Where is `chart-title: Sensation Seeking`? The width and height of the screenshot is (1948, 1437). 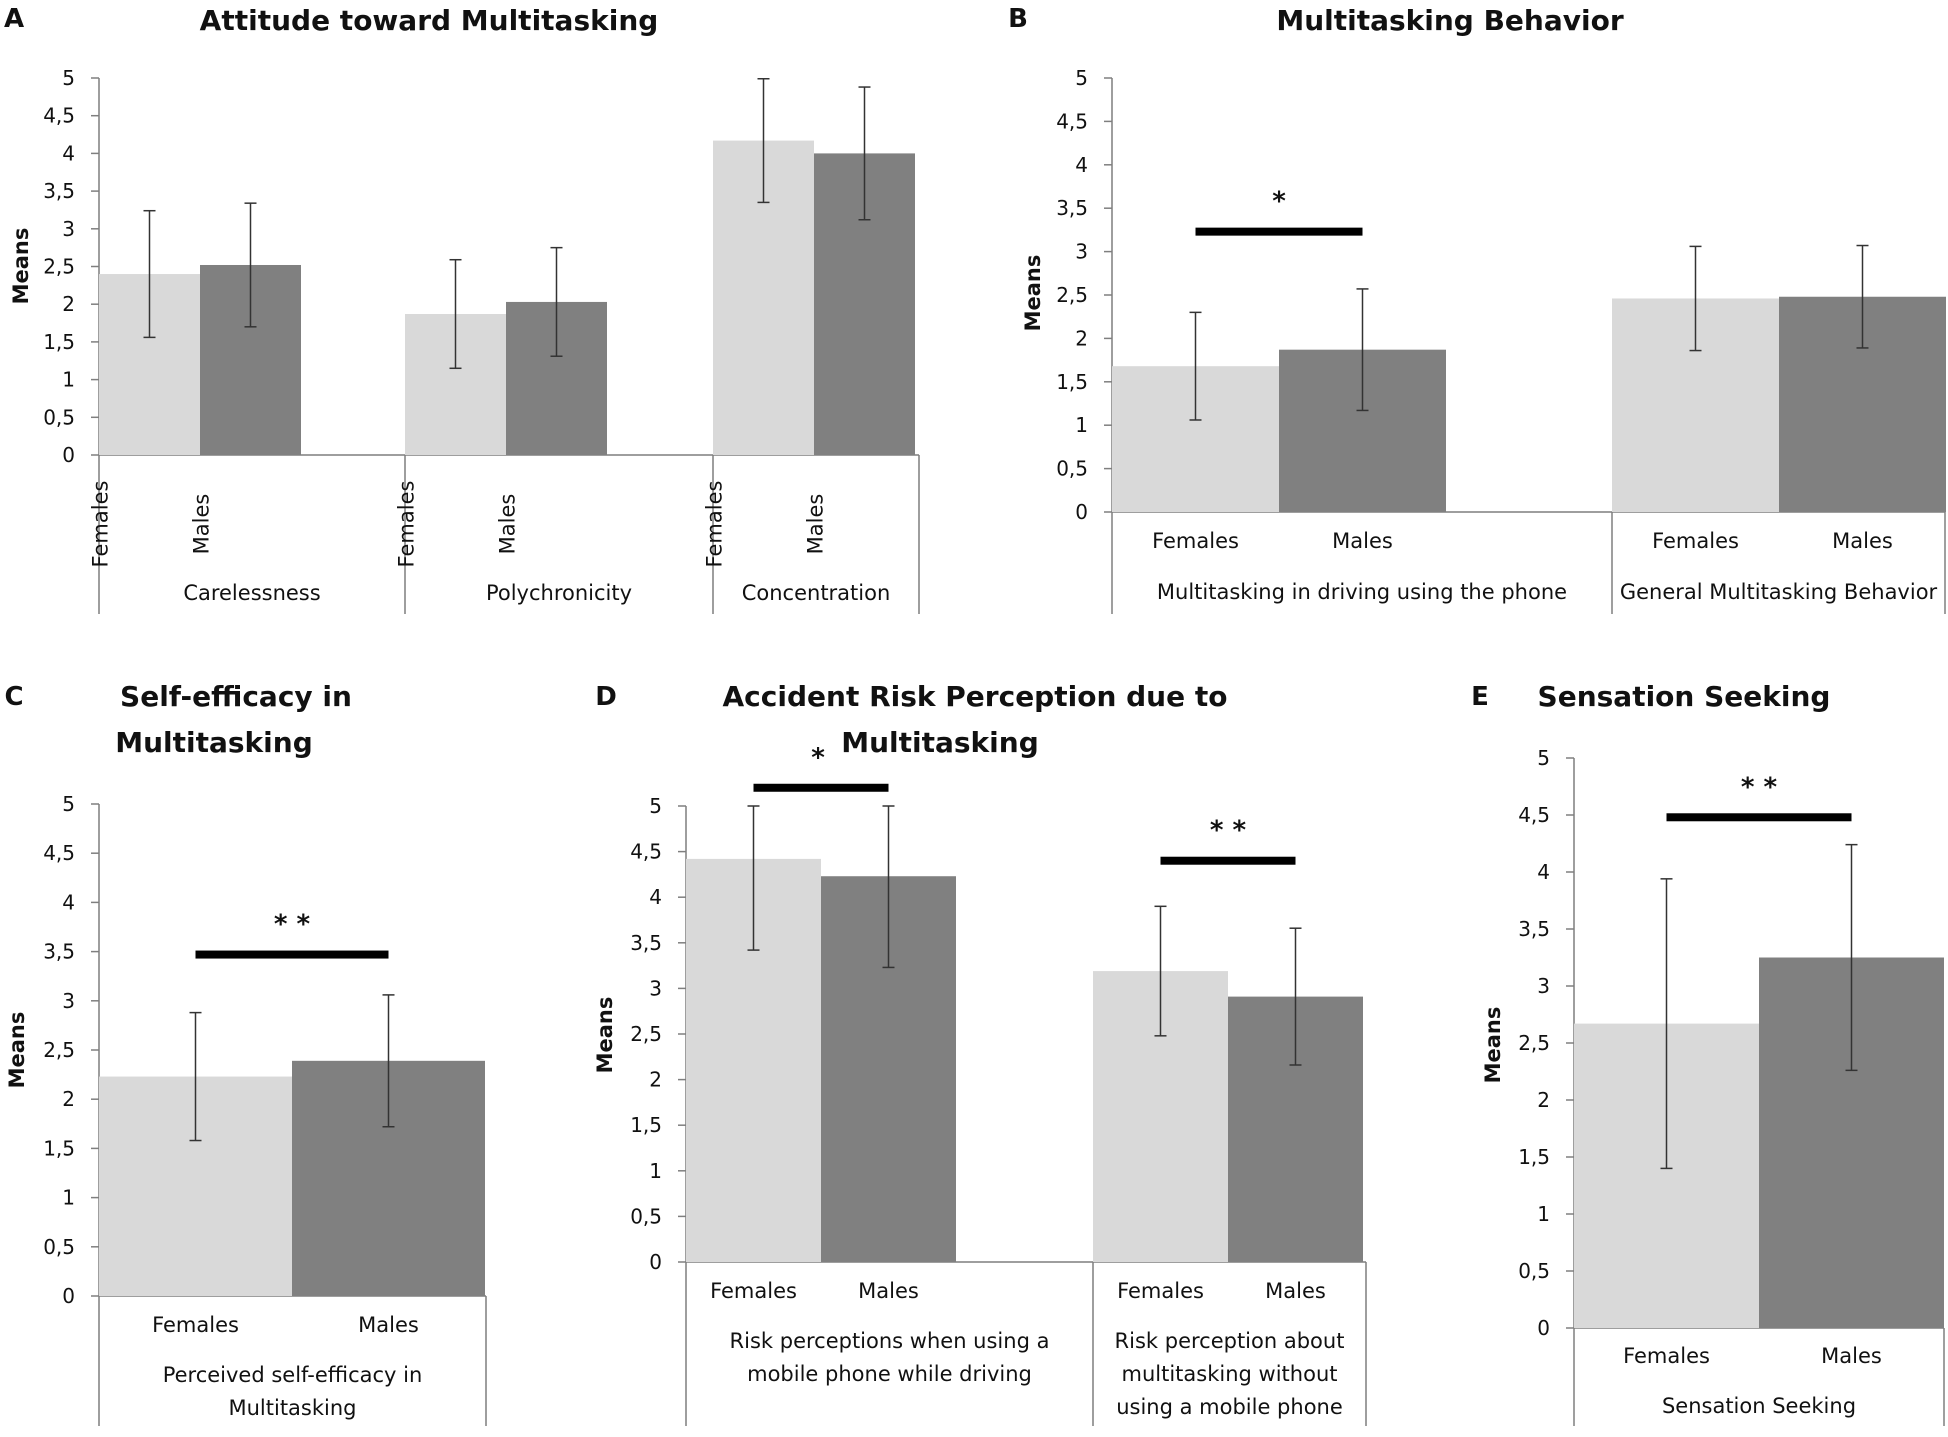 chart-title: Sensation Seeking is located at coordinates (1684, 696).